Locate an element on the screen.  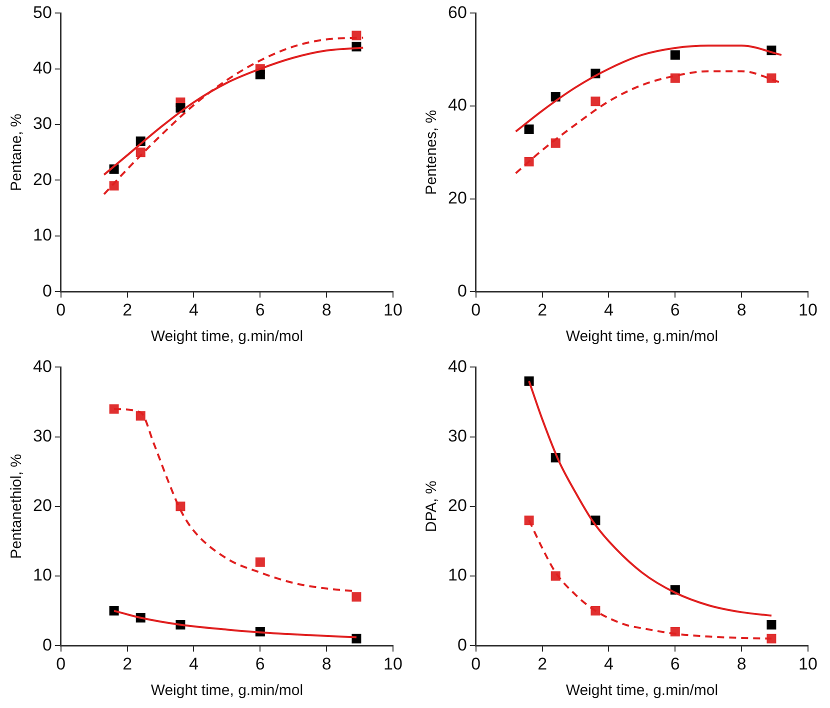
y-tick-label: 50 is located at coordinates (42, 12).